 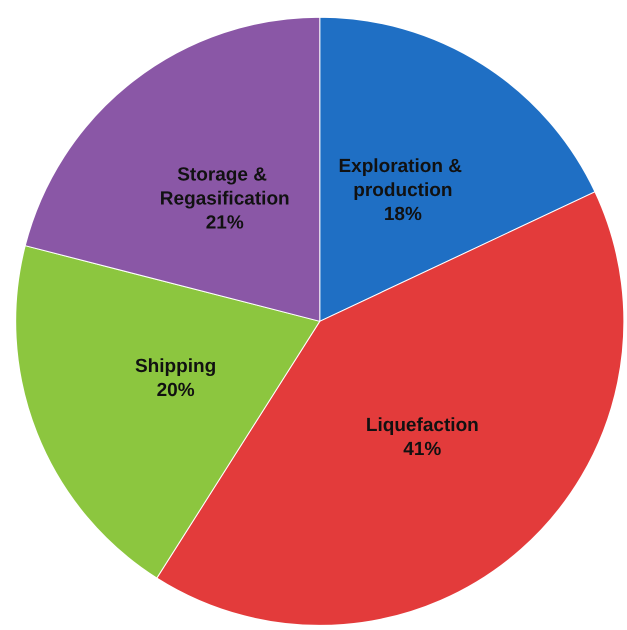 I want to click on slice-label: Exploration & production, so click(x=403, y=178).